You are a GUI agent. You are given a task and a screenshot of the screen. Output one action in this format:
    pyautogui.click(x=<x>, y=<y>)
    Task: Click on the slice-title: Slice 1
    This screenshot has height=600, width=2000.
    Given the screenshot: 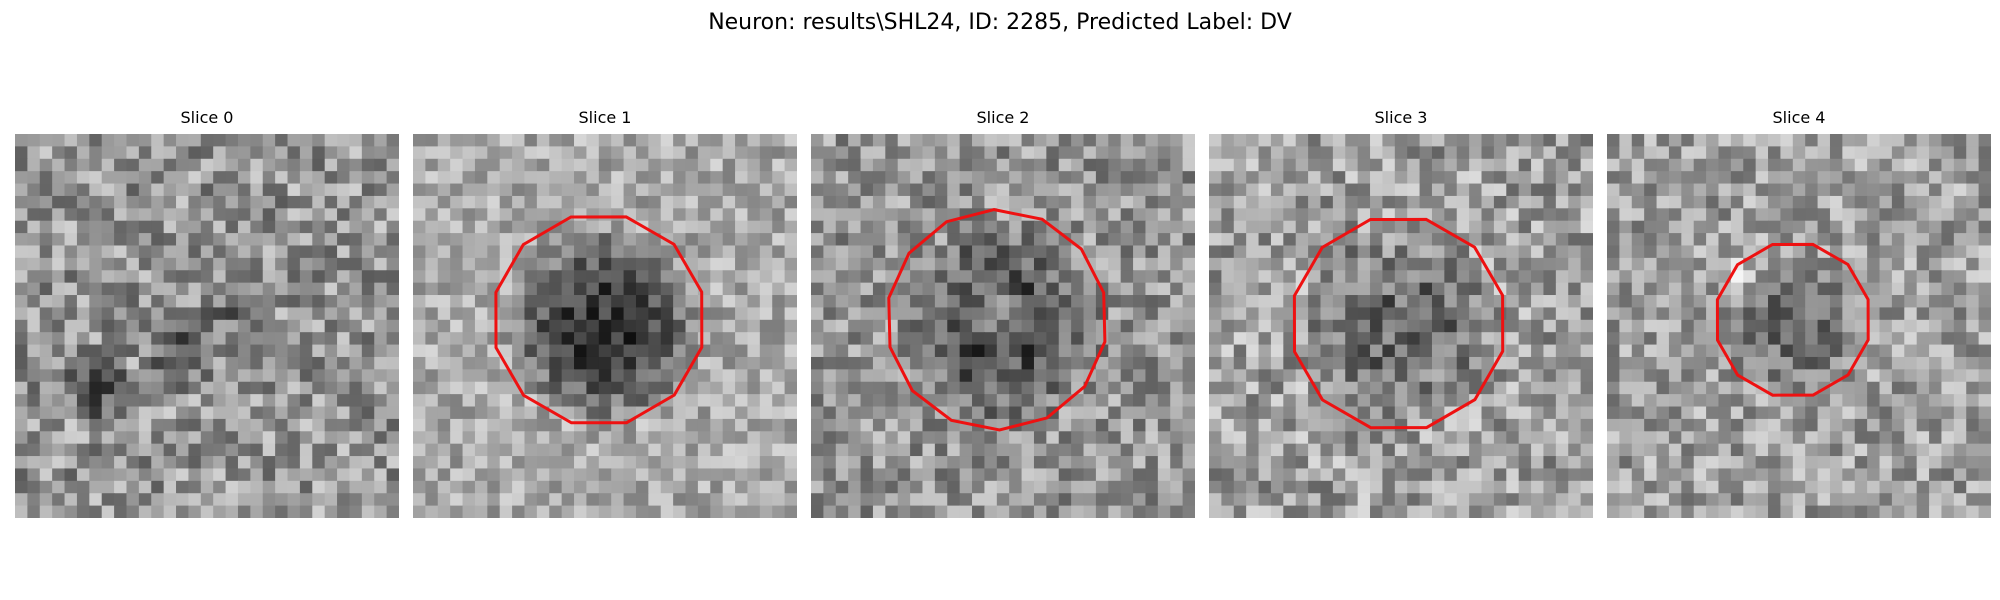 What is the action you would take?
    pyautogui.click(x=605, y=117)
    